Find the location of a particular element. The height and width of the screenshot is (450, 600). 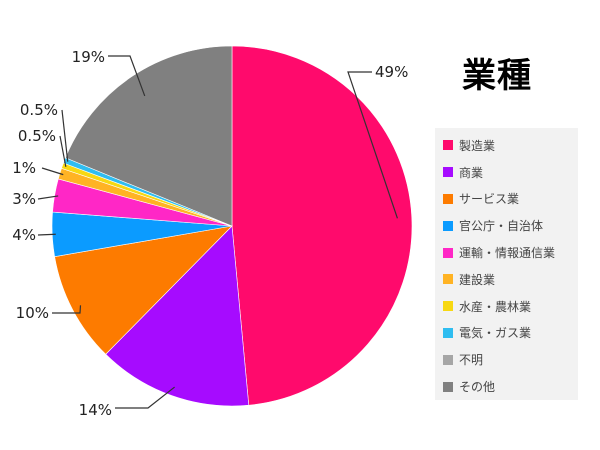

legend-label: 商業 is located at coordinates (471, 172).